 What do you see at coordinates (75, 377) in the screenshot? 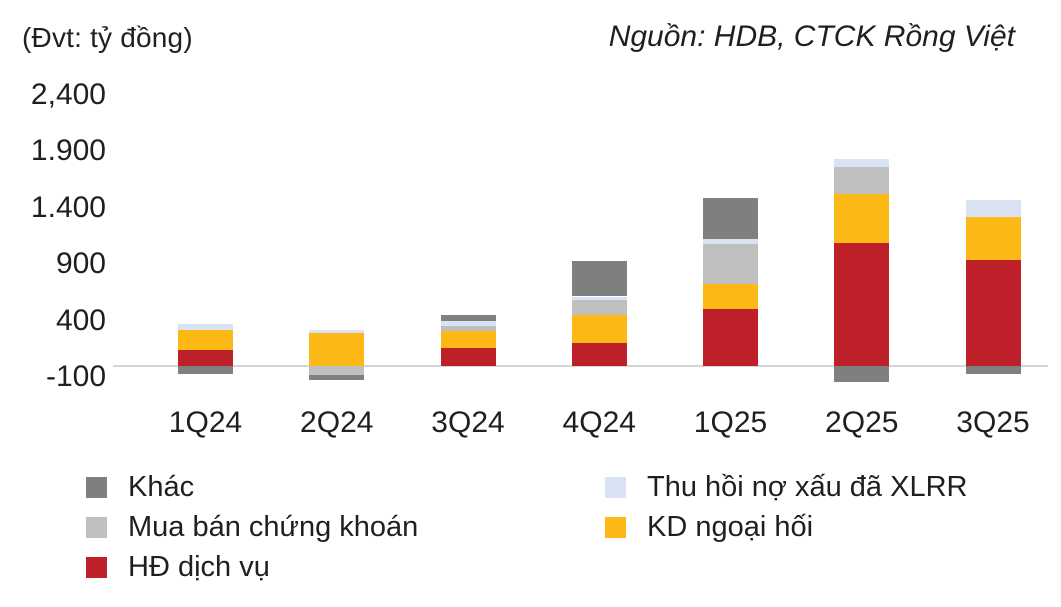
I see `y-axis-label: -100` at bounding box center [75, 377].